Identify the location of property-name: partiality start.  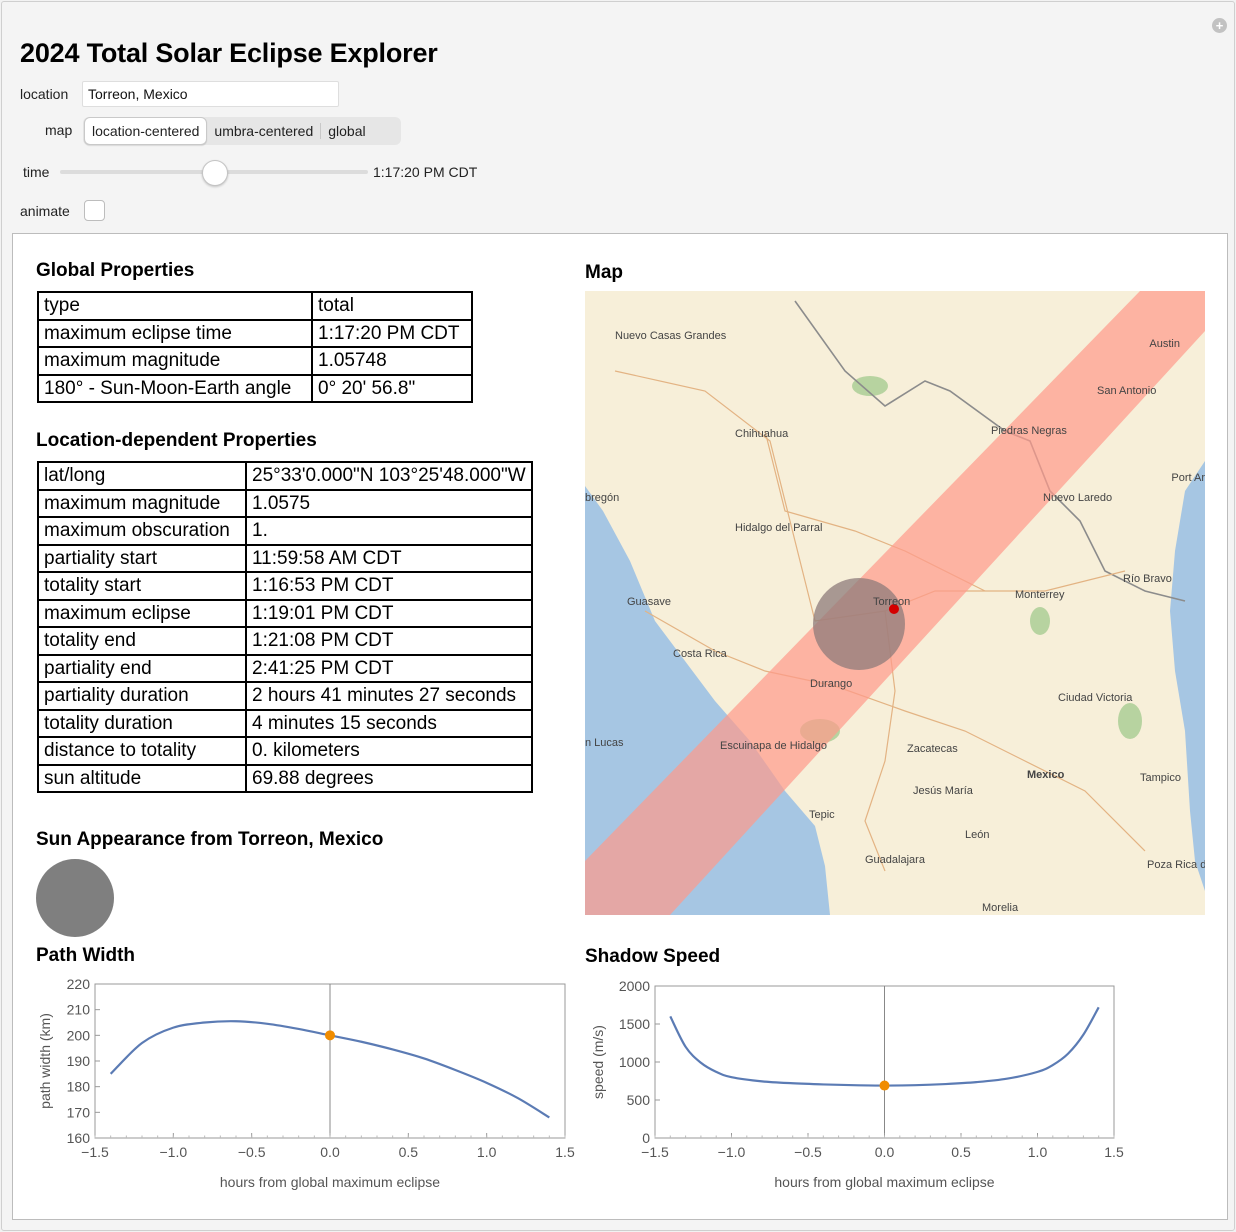
(142, 558).